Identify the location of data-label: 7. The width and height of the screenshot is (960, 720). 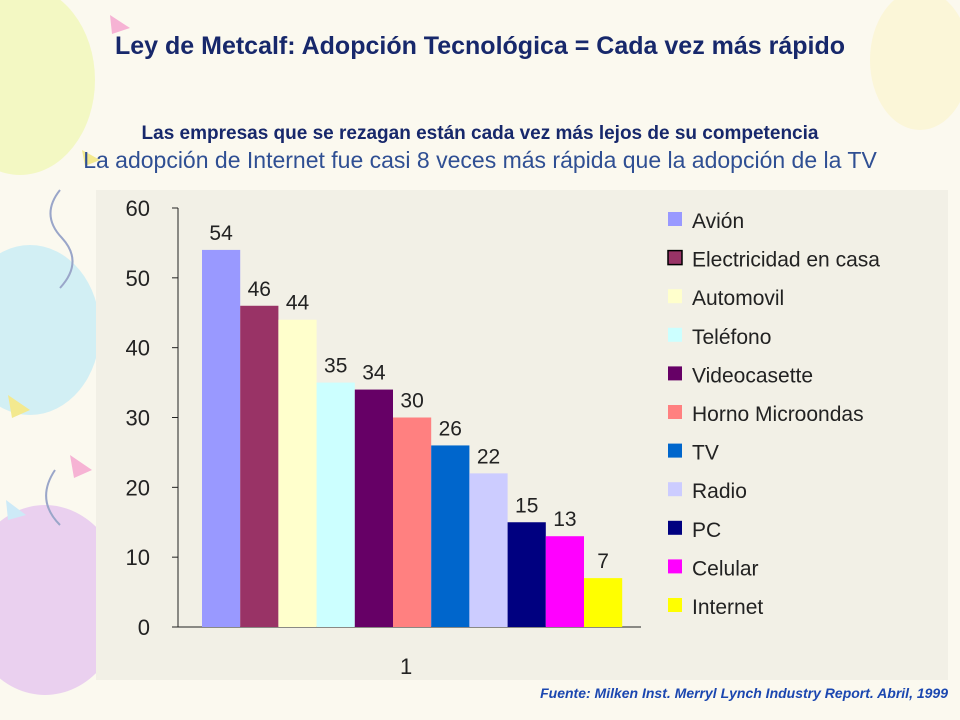
(603, 561).